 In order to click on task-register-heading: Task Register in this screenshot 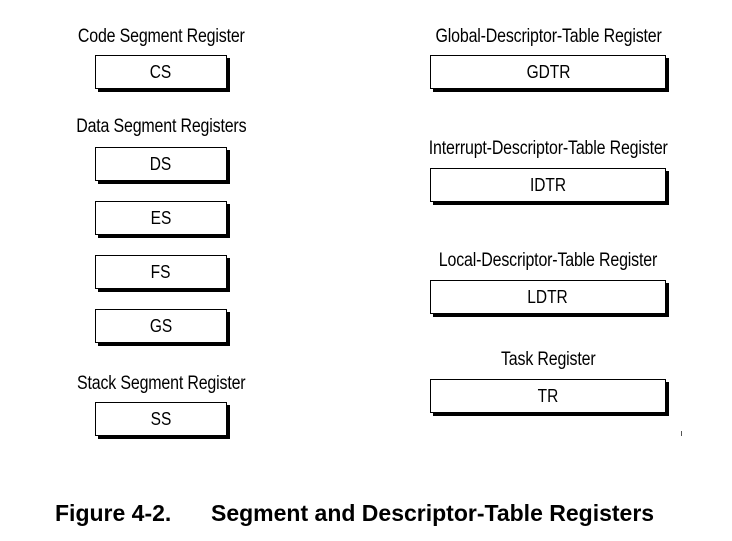, I will do `click(548, 359)`.